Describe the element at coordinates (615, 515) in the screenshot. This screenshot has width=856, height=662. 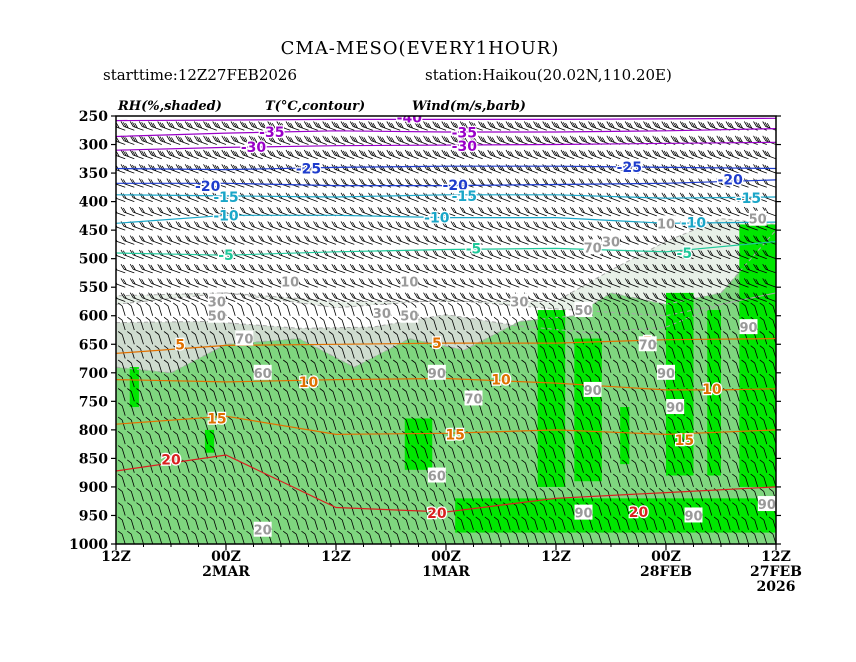
I see `rh-saturated-band` at that location.